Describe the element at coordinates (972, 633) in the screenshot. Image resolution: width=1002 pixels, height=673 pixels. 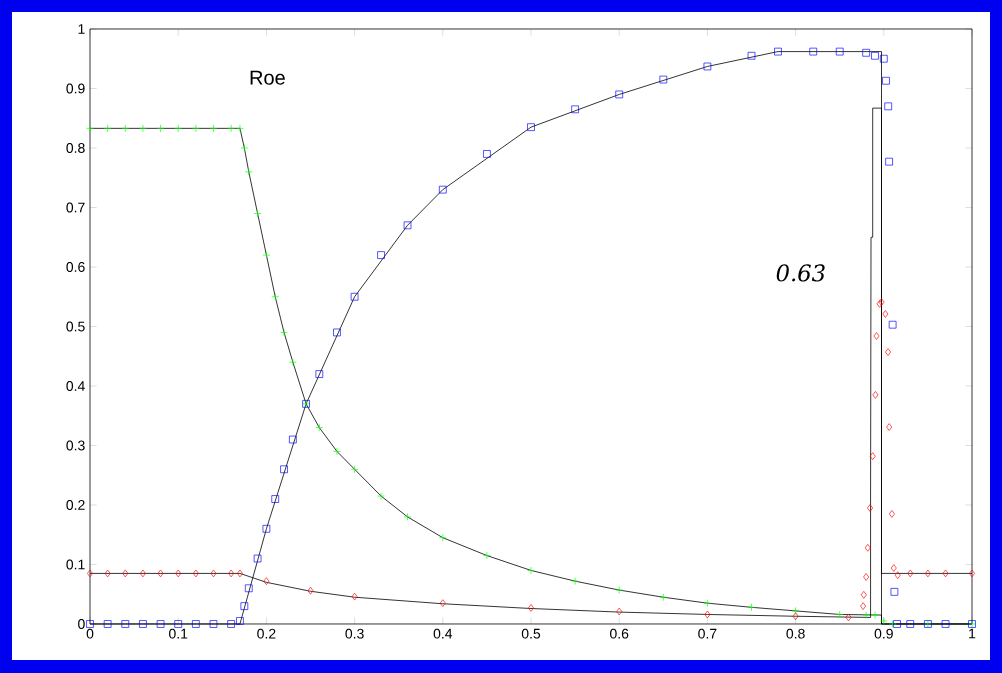
I see `x-tick-label: 1` at that location.